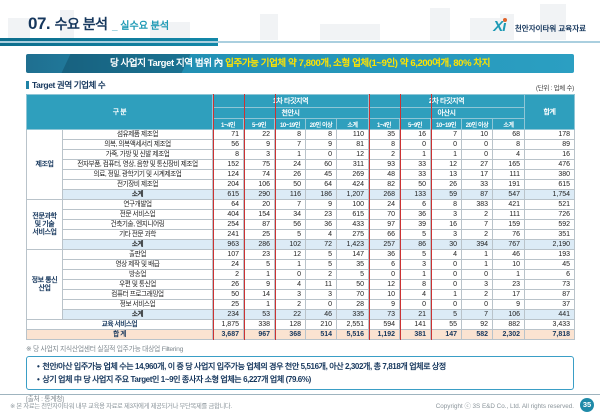  I want to click on value-cell: 1,423, so click(352, 244).